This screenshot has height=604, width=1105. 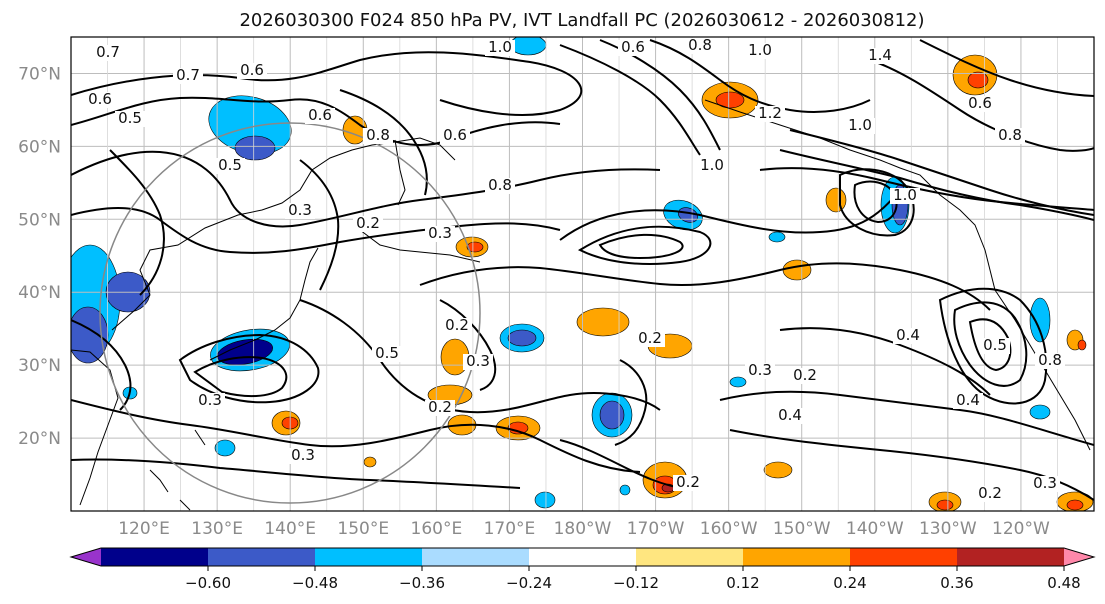 What do you see at coordinates (956, 583) in the screenshot?
I see `colorbar-label: 0.36` at bounding box center [956, 583].